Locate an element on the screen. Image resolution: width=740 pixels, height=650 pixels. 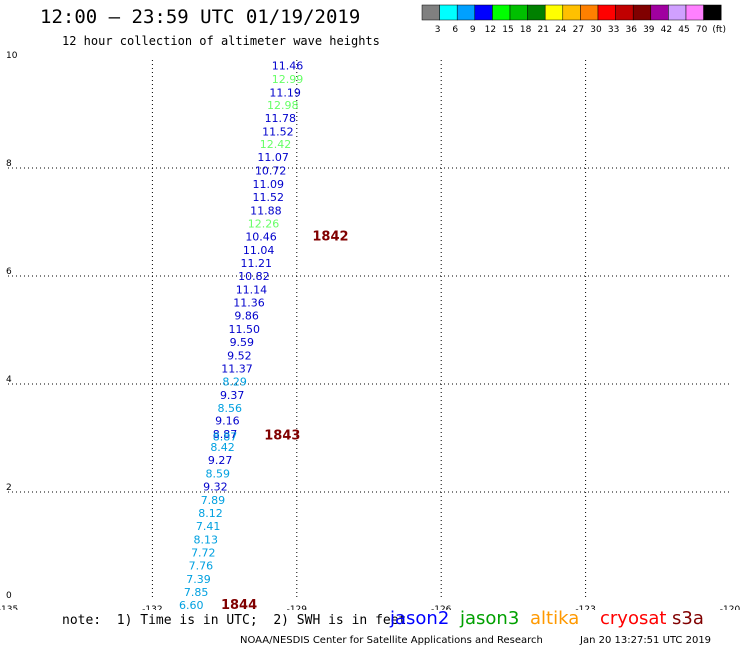
wave-height-label: 11.88 is located at coordinates (266, 211).